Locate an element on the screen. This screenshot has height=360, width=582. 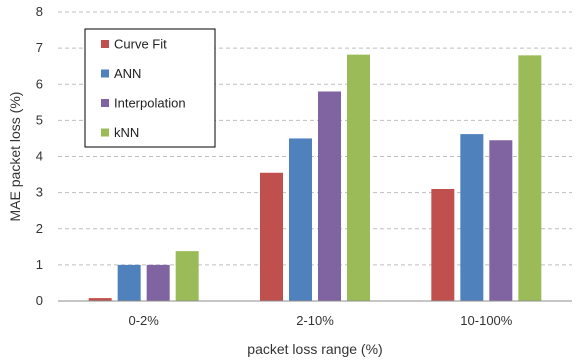
legend-box is located at coordinates (150, 88).